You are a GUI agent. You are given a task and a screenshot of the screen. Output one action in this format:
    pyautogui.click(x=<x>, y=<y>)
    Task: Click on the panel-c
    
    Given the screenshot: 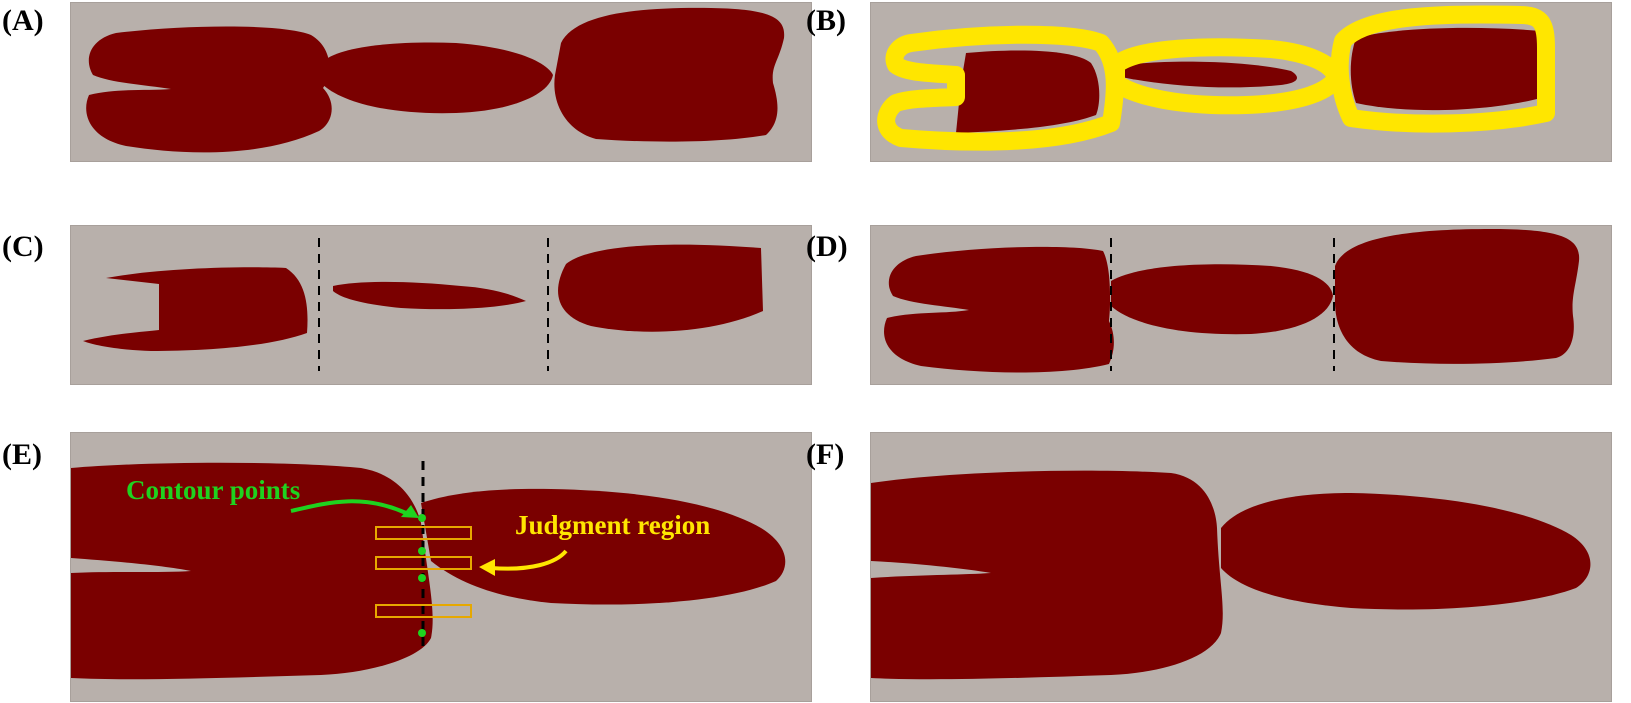 What is the action you would take?
    pyautogui.click(x=441, y=305)
    